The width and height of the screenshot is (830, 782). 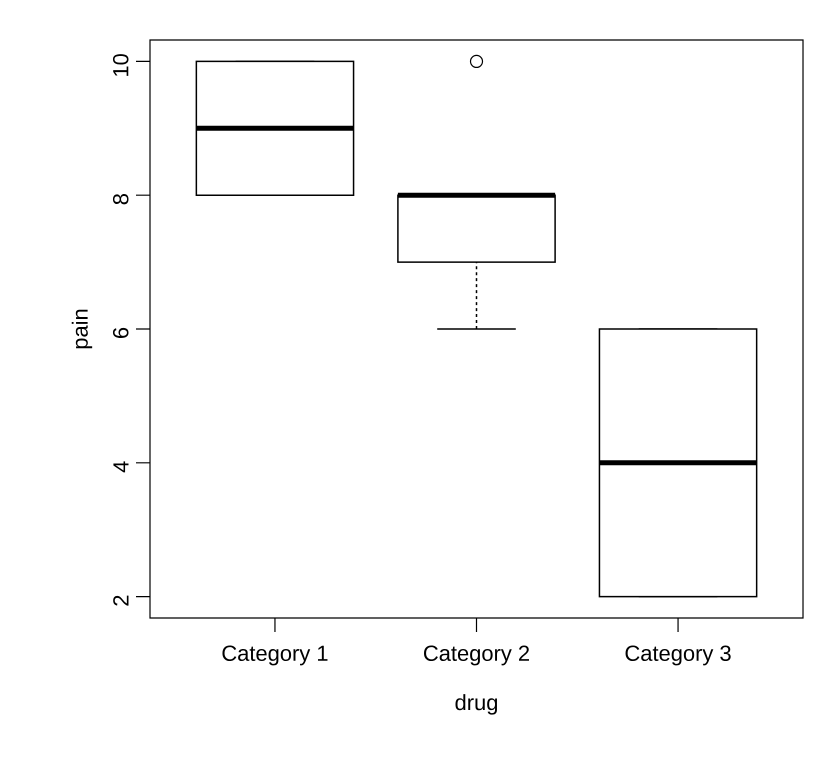 What do you see at coordinates (275, 656) in the screenshot?
I see `x-tick-label: Category 1` at bounding box center [275, 656].